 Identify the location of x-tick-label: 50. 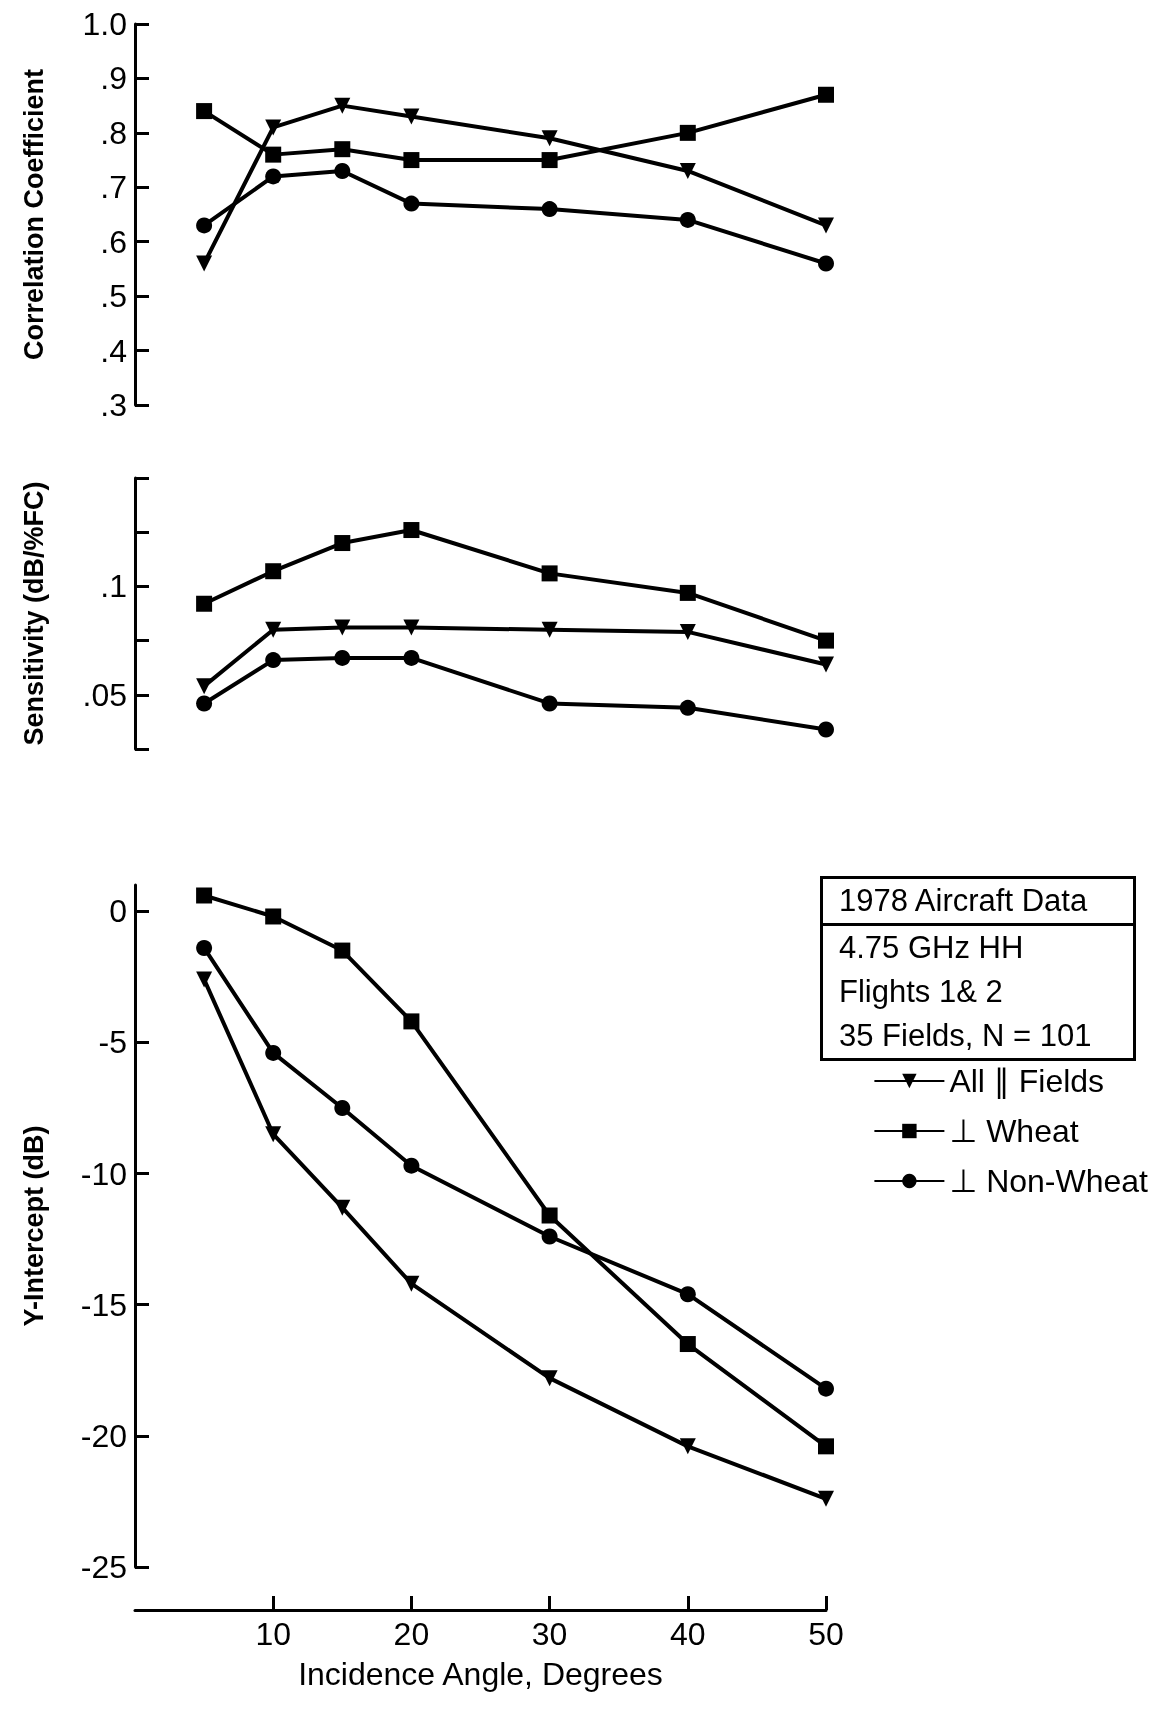
(826, 1634).